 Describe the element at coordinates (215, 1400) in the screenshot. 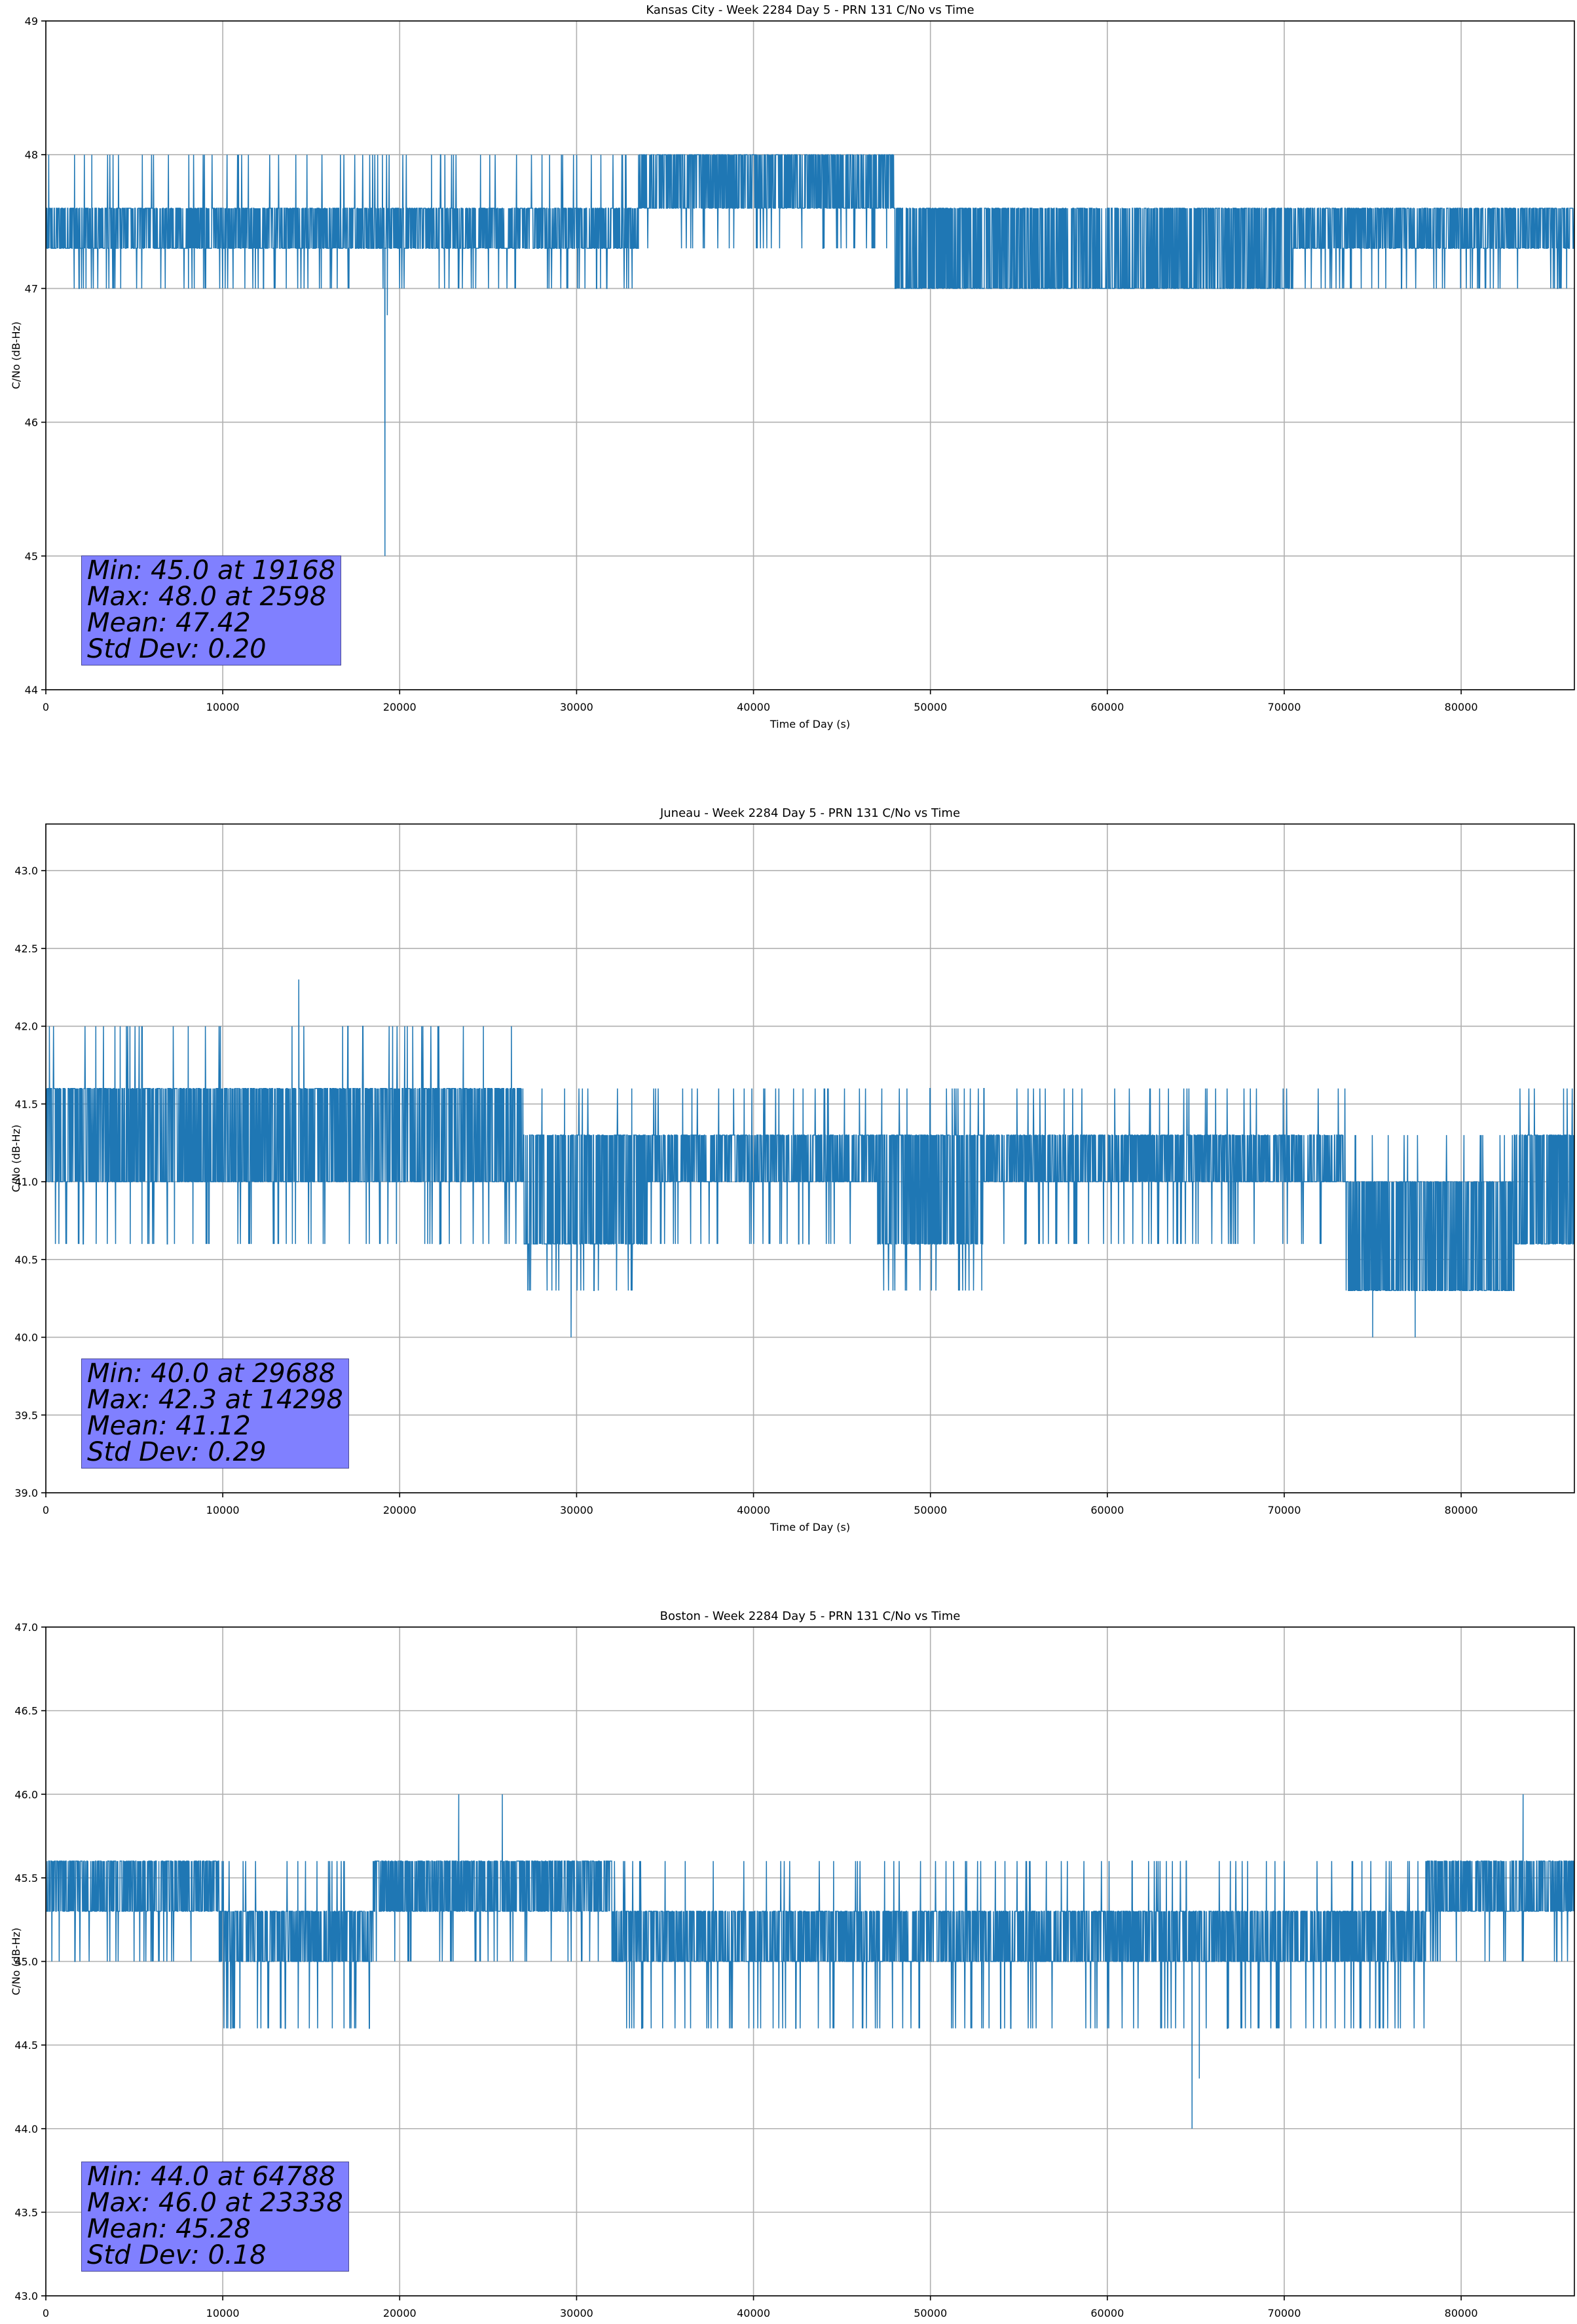

I see `stats-max: Max: 42.3 at 14298` at that location.